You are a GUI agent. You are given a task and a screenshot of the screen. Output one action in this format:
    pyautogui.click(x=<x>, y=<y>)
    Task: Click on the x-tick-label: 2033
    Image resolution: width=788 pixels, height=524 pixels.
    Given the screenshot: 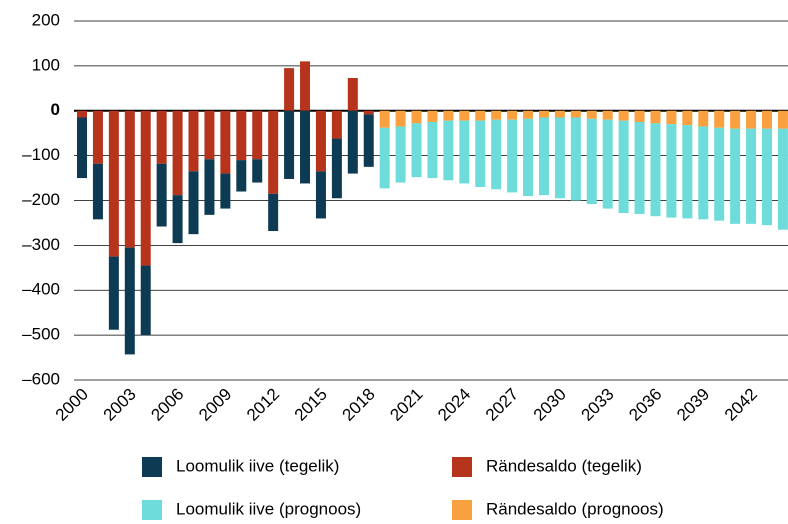 What is the action you would take?
    pyautogui.click(x=598, y=405)
    